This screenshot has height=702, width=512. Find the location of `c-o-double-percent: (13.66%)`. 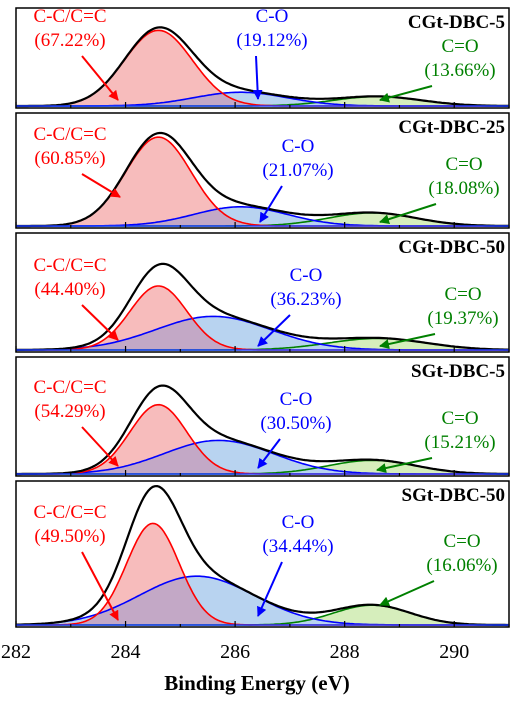

c-o-double-percent: (13.66%) is located at coordinates (459, 70).